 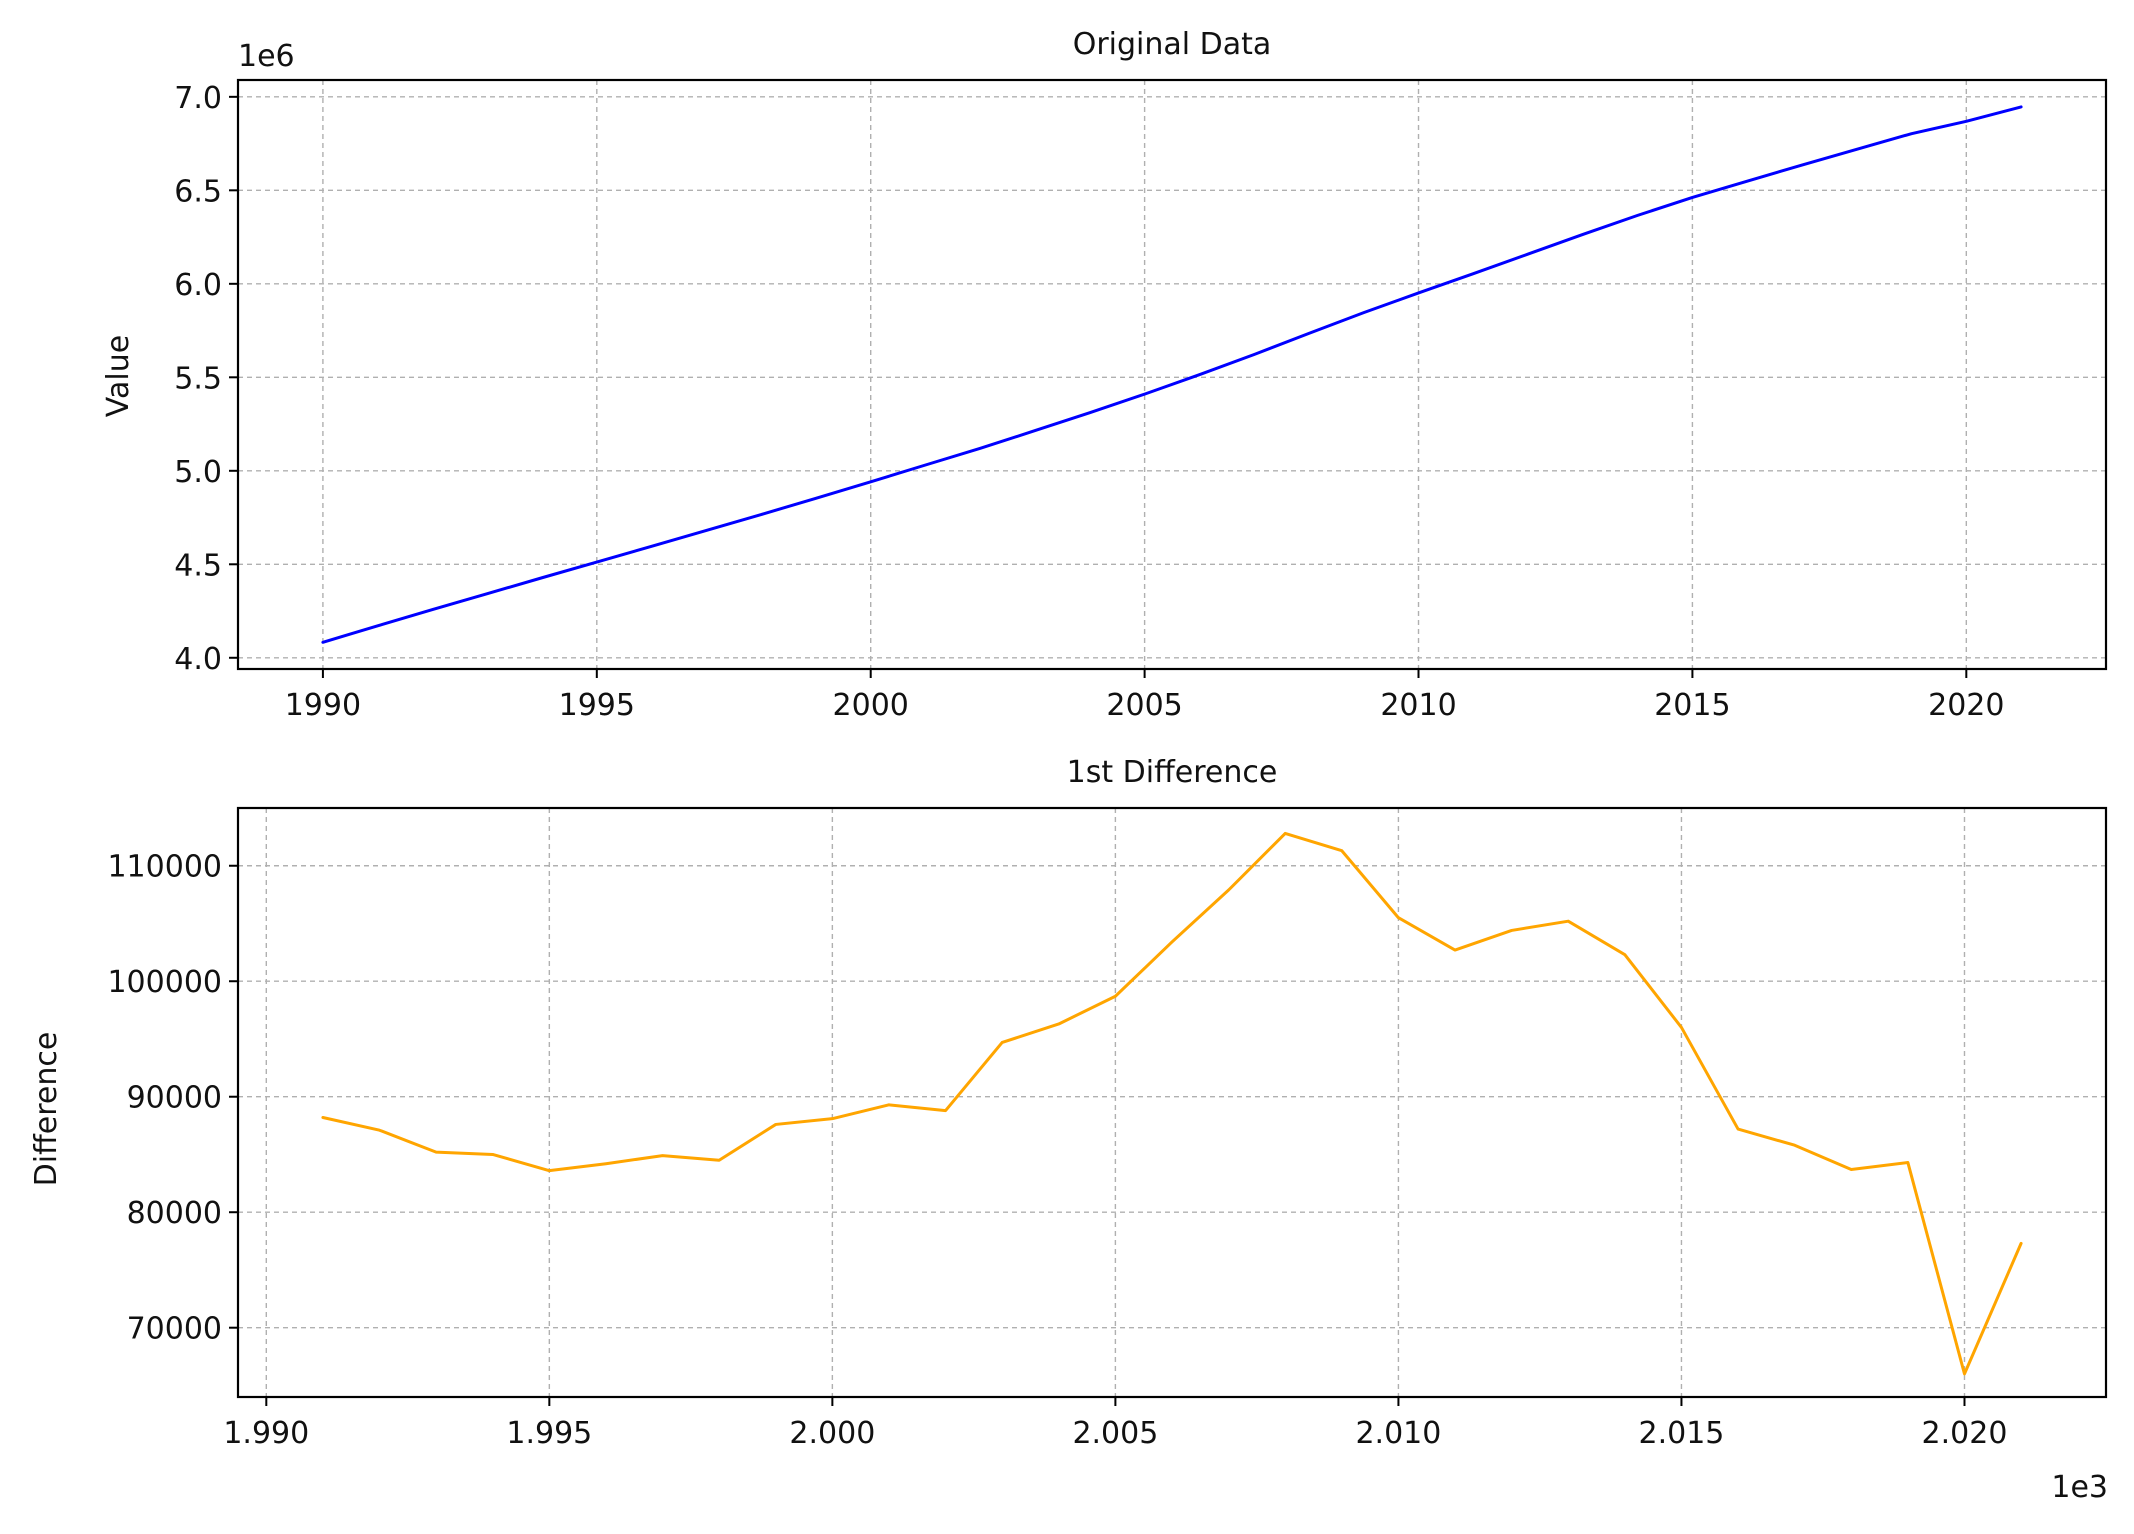 I want to click on x-tick-label: 2.000, so click(x=832, y=1433).